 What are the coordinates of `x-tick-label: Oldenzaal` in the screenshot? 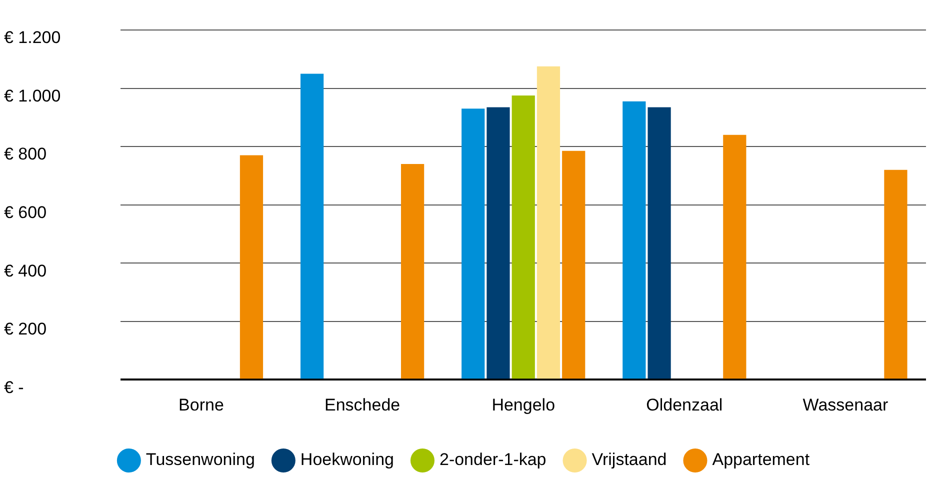 It's located at (684, 404).